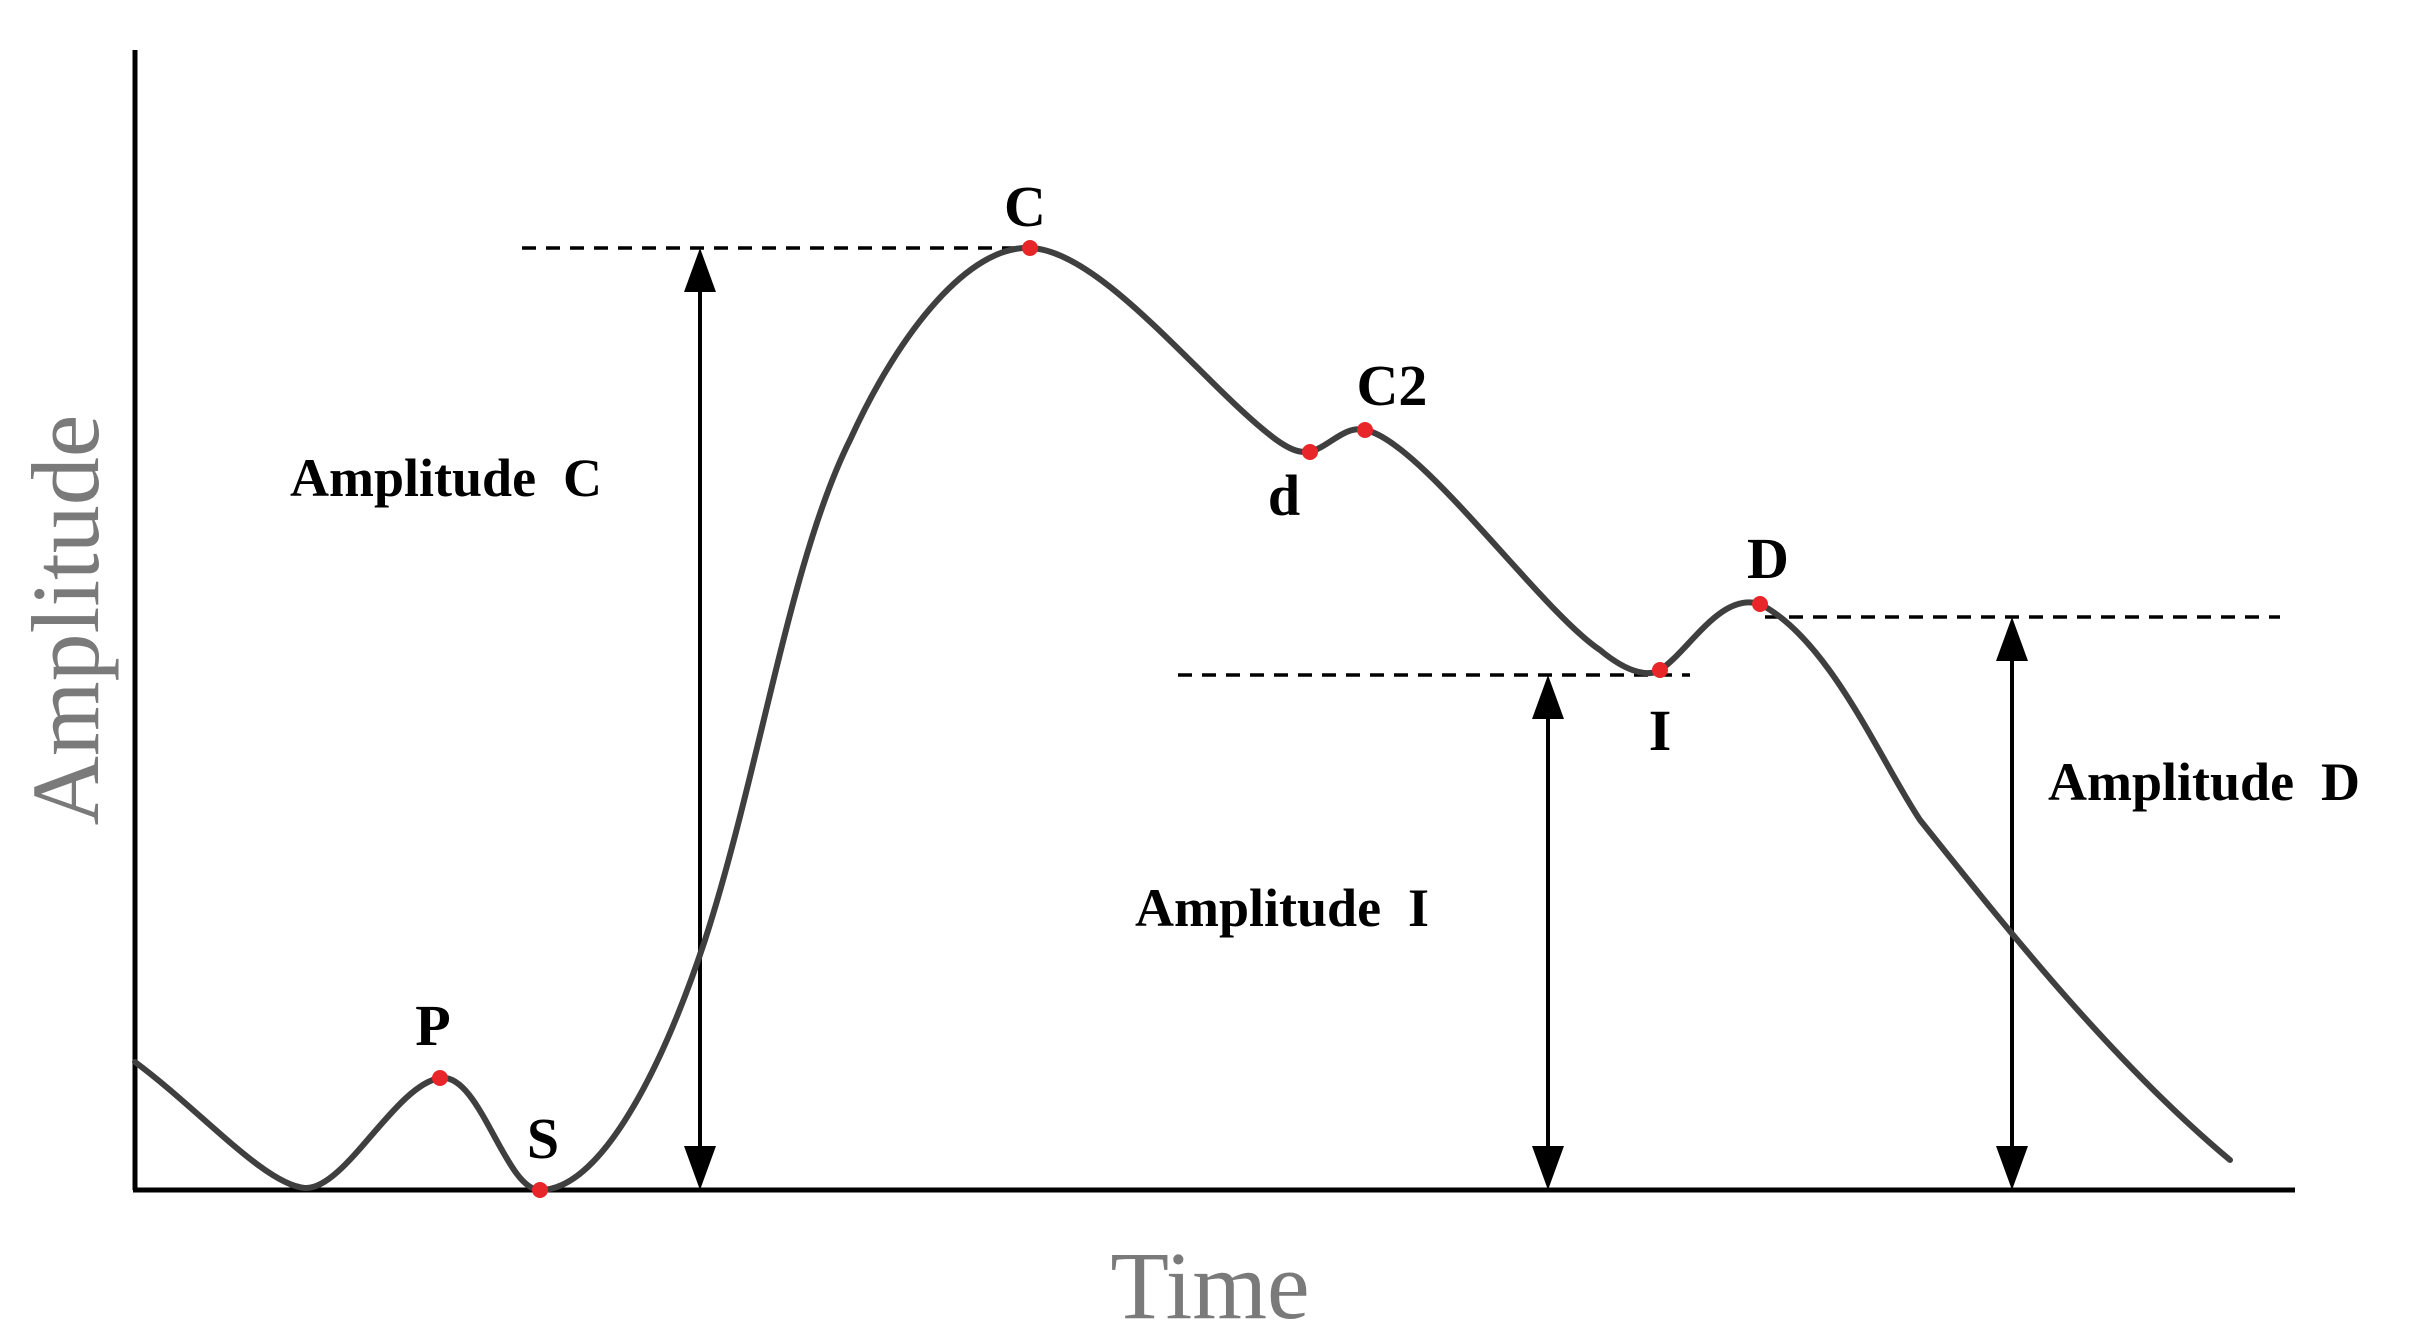 This screenshot has width=2430, height=1338. I want to click on marker-s, so click(540, 1190).